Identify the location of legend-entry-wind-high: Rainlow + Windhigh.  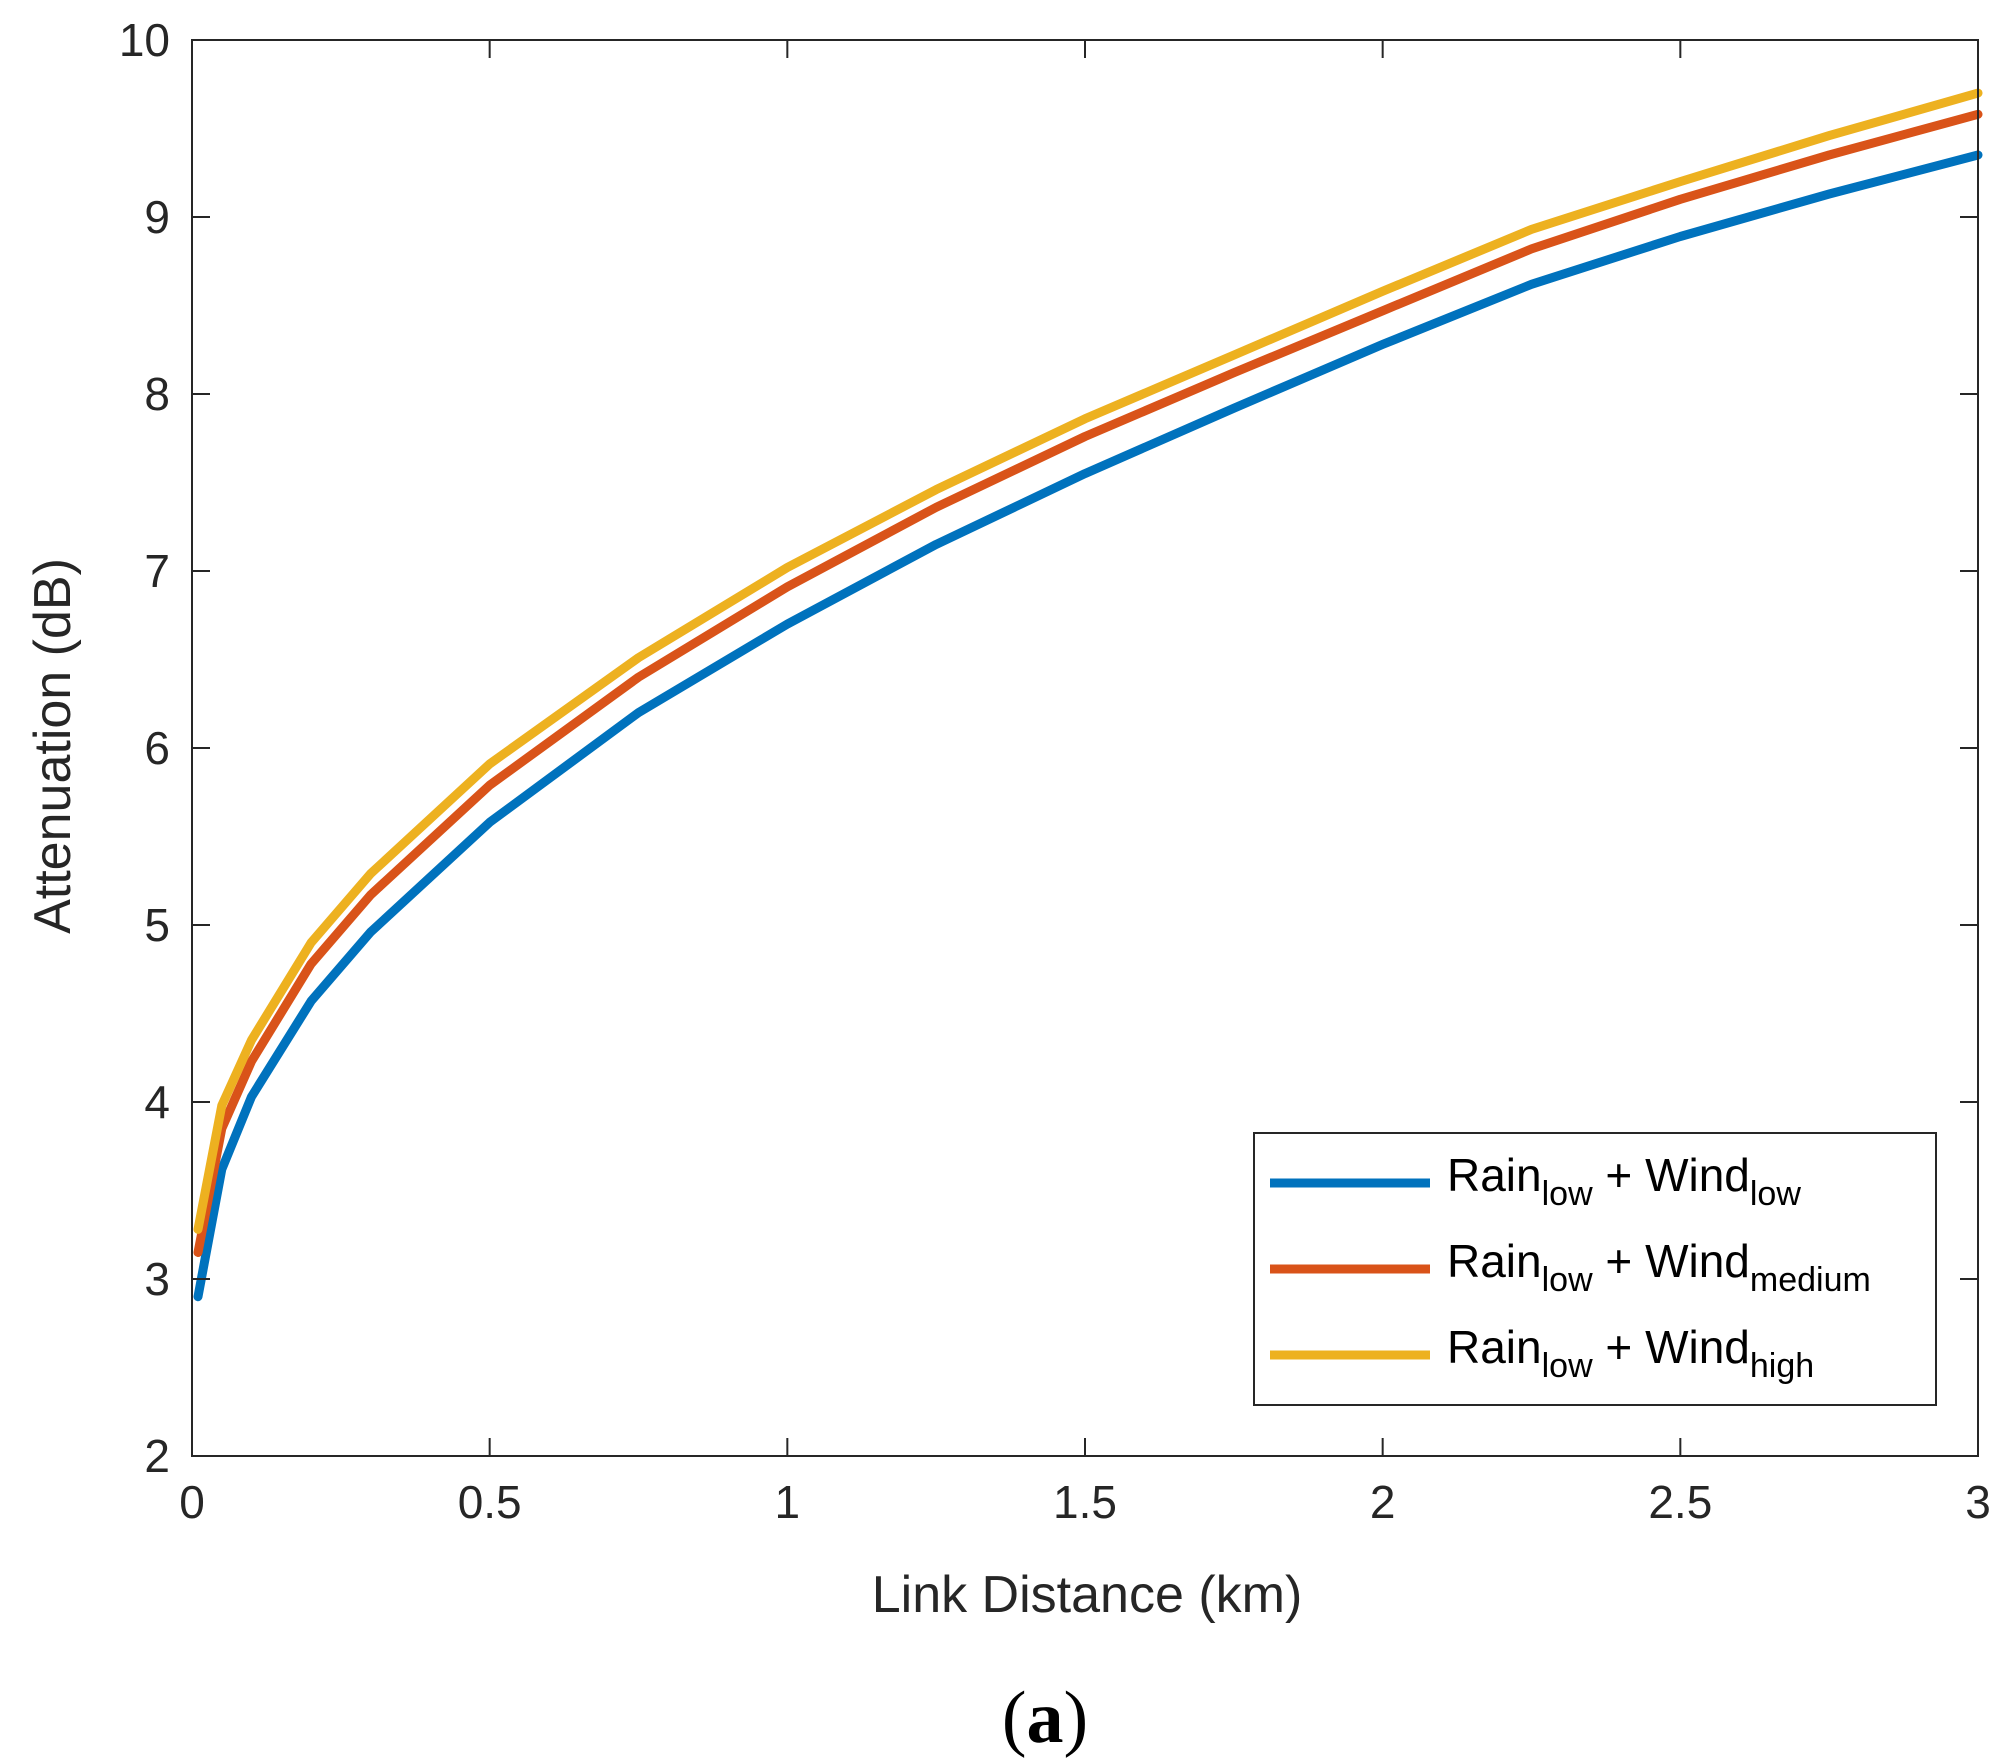
(1542, 1353).